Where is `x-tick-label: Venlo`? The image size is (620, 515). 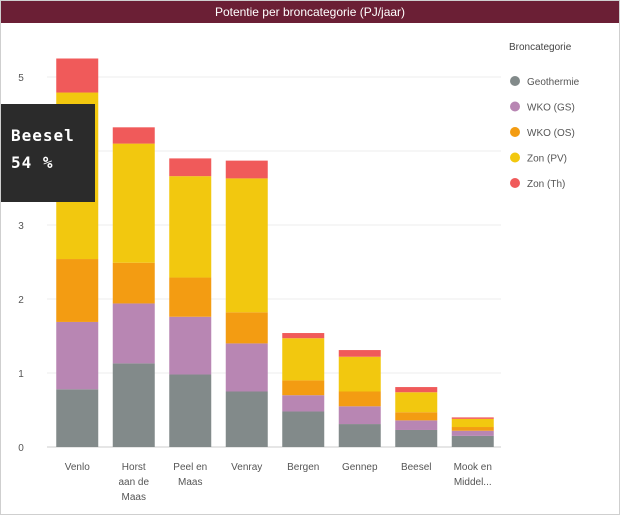
x-tick-label: Venlo is located at coordinates (77, 467).